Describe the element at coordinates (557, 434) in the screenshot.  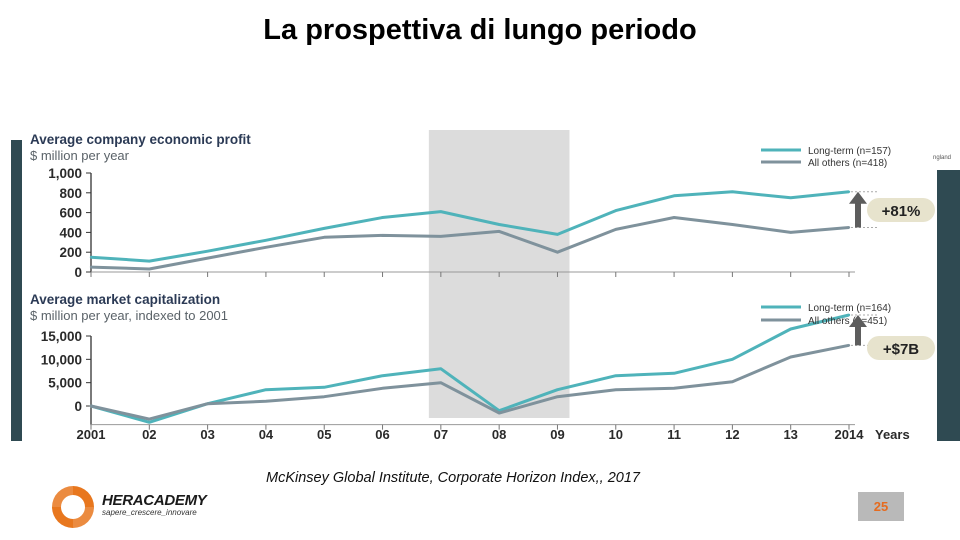
I see `x-tick-label: 09` at that location.